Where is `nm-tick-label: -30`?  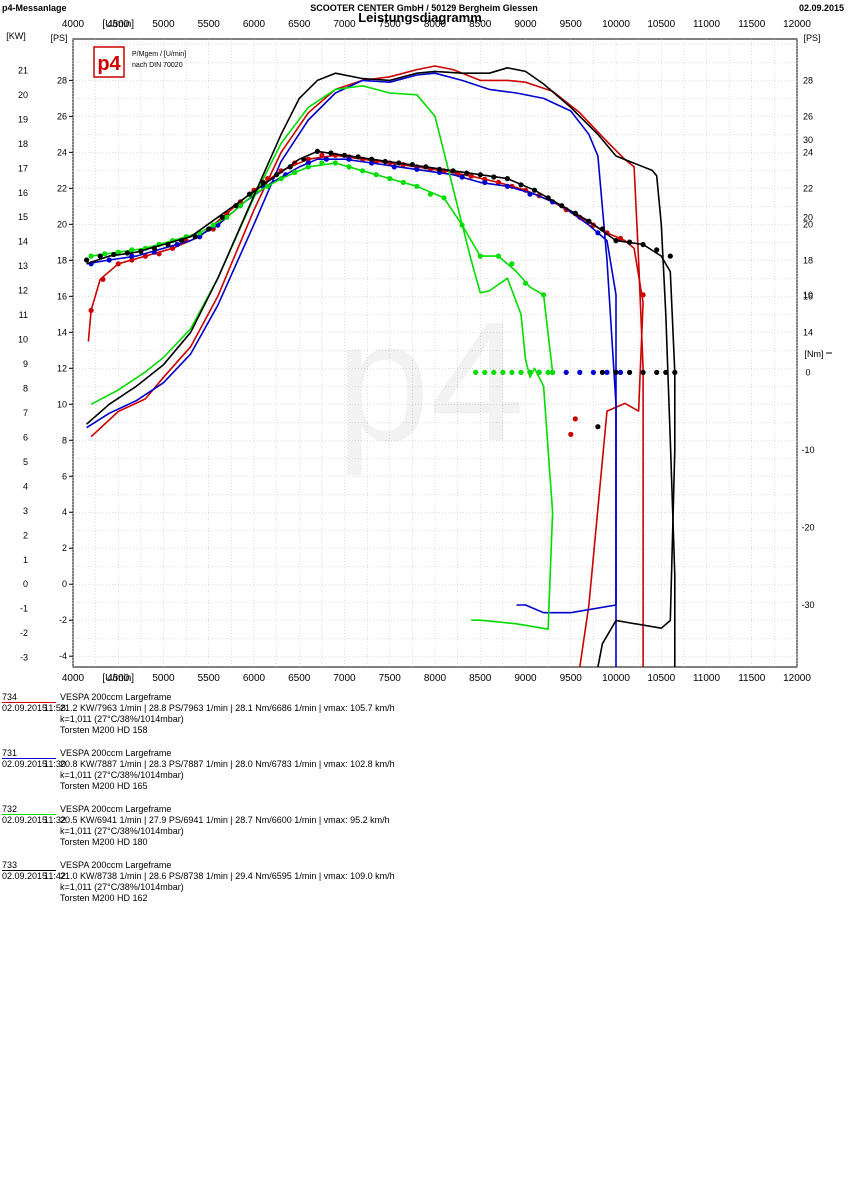 nm-tick-label: -30 is located at coordinates (807, 605).